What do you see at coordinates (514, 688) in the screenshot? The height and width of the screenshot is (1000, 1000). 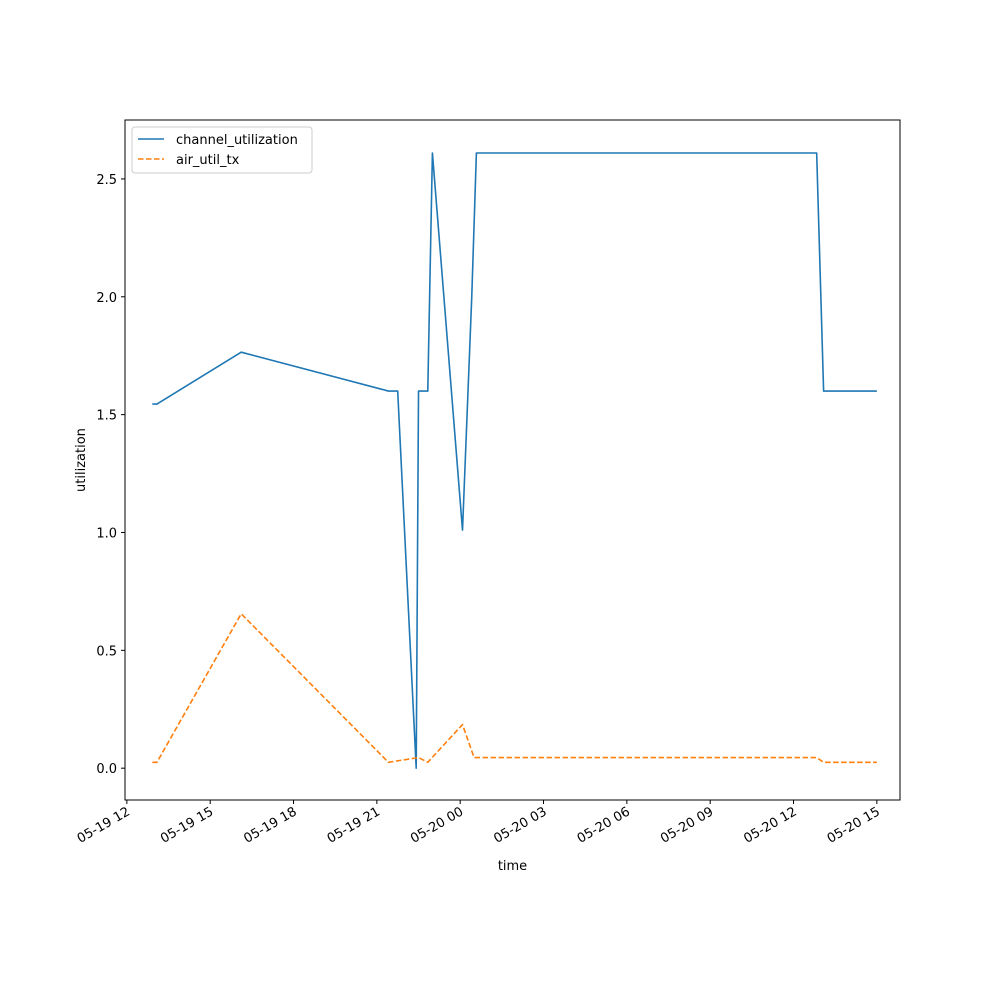 I see `series-line-air-util-tx` at bounding box center [514, 688].